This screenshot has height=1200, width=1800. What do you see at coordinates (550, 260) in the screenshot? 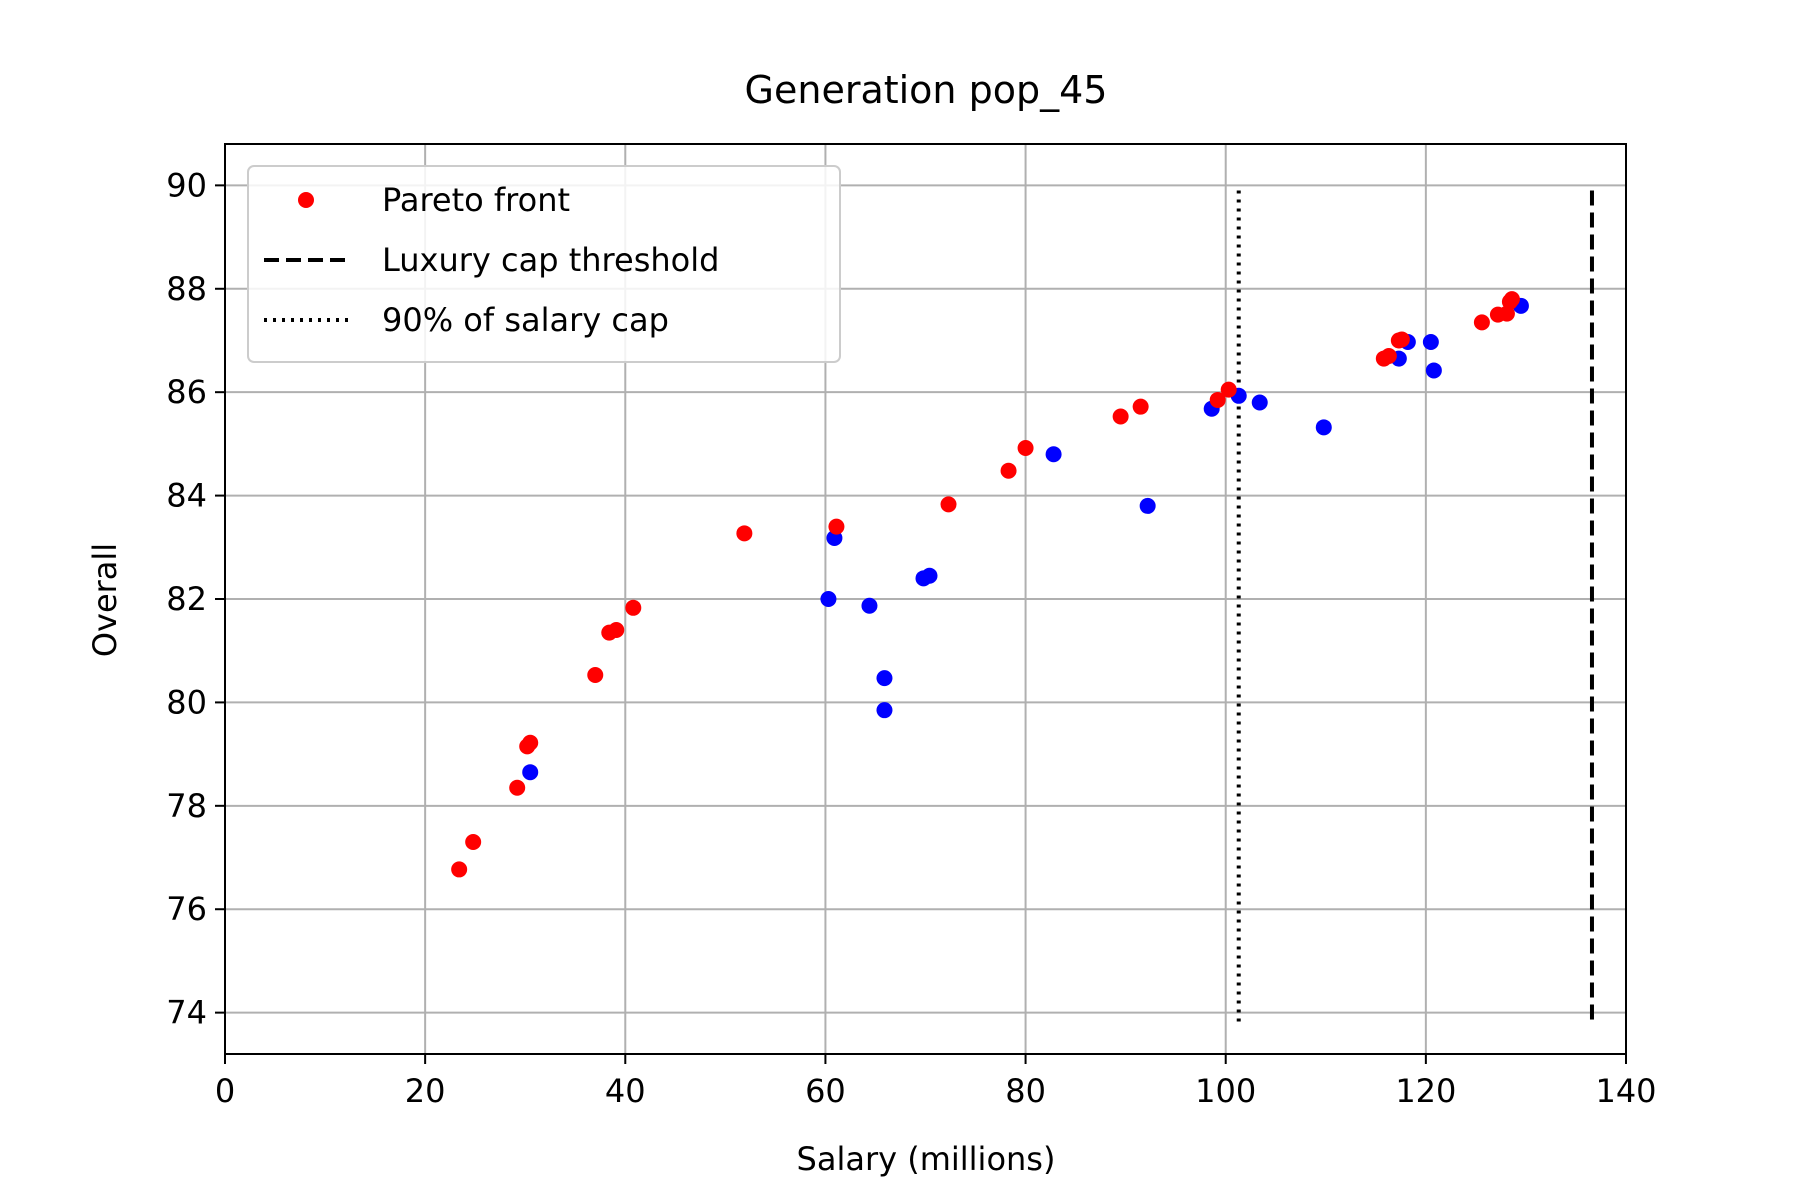
I see `legend-label: Luxury cap threshold` at bounding box center [550, 260].